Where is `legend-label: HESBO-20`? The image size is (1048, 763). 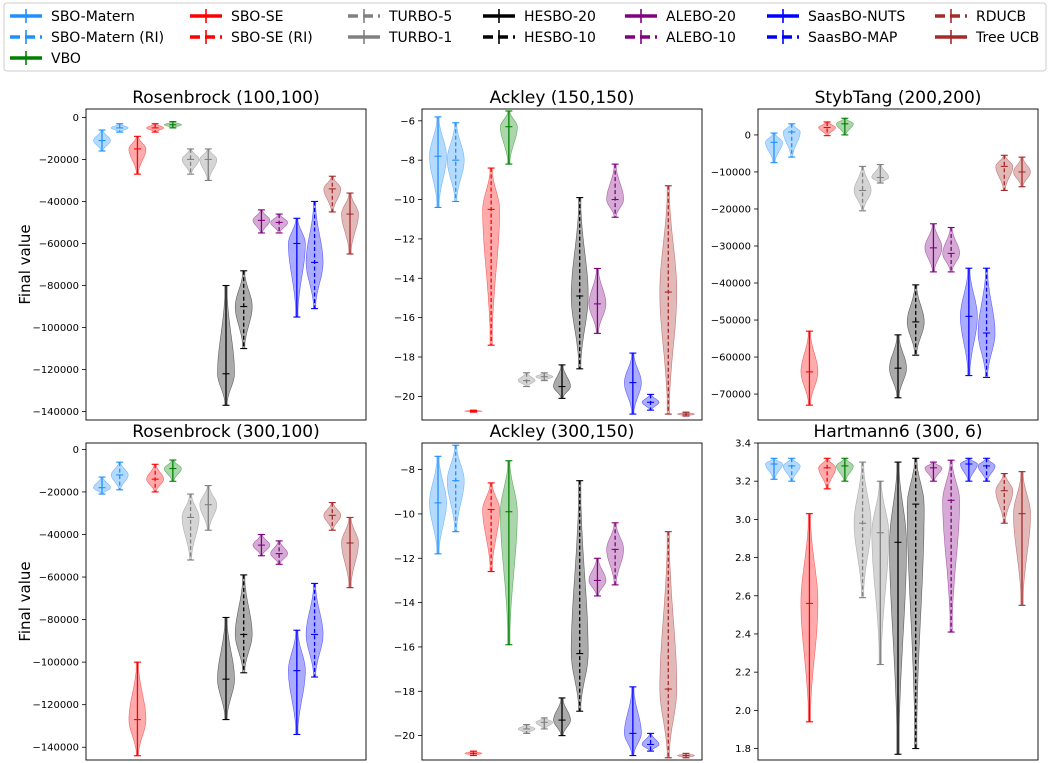
legend-label: HESBO-20 is located at coordinates (560, 17).